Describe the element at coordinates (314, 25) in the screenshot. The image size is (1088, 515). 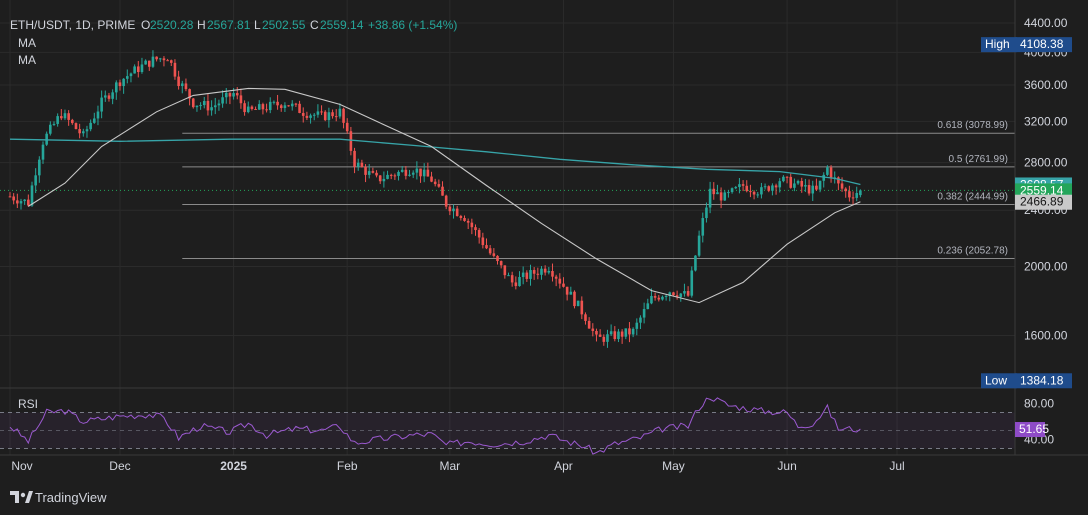
I see `close-label: C` at that location.